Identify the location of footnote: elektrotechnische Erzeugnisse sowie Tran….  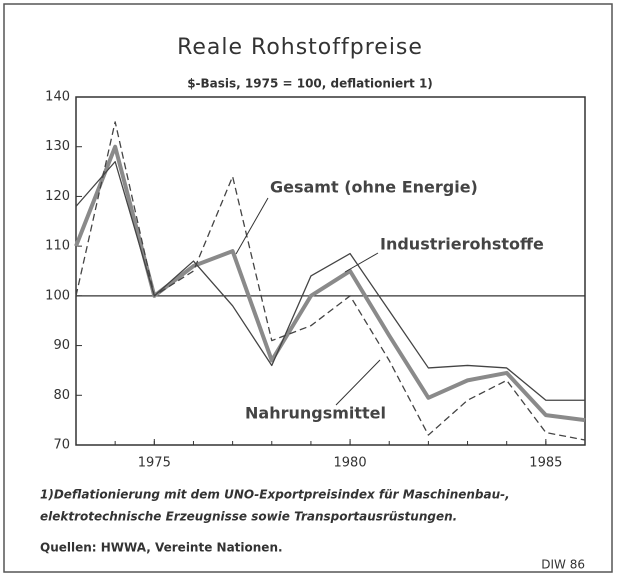
(248, 517).